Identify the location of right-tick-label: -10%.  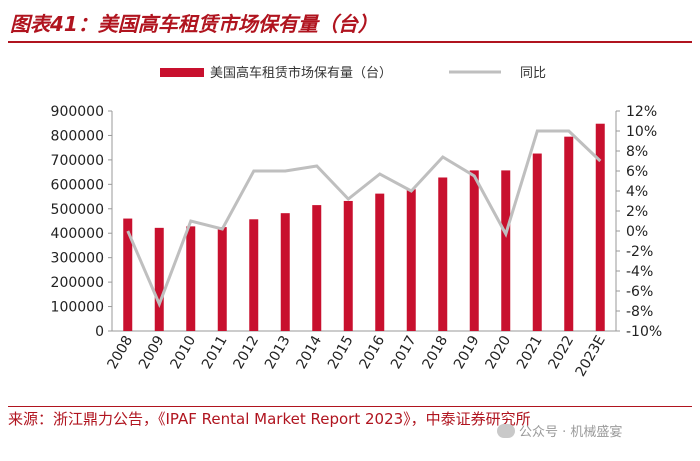
(644, 332).